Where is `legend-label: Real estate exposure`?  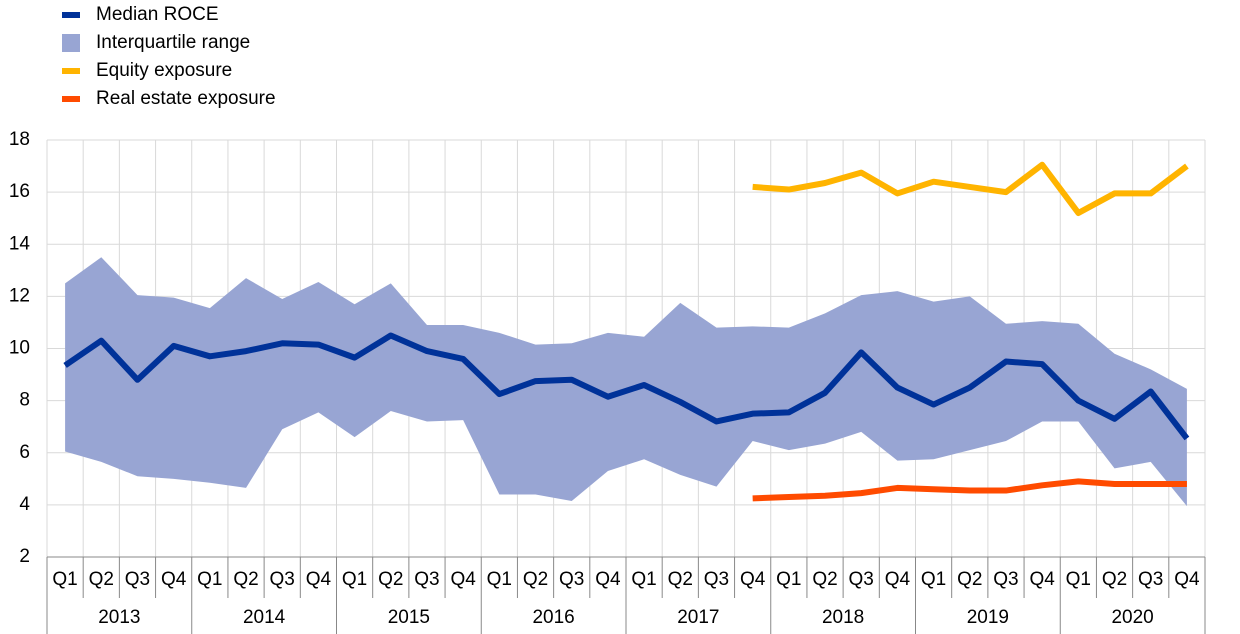
legend-label: Real estate exposure is located at coordinates (186, 98).